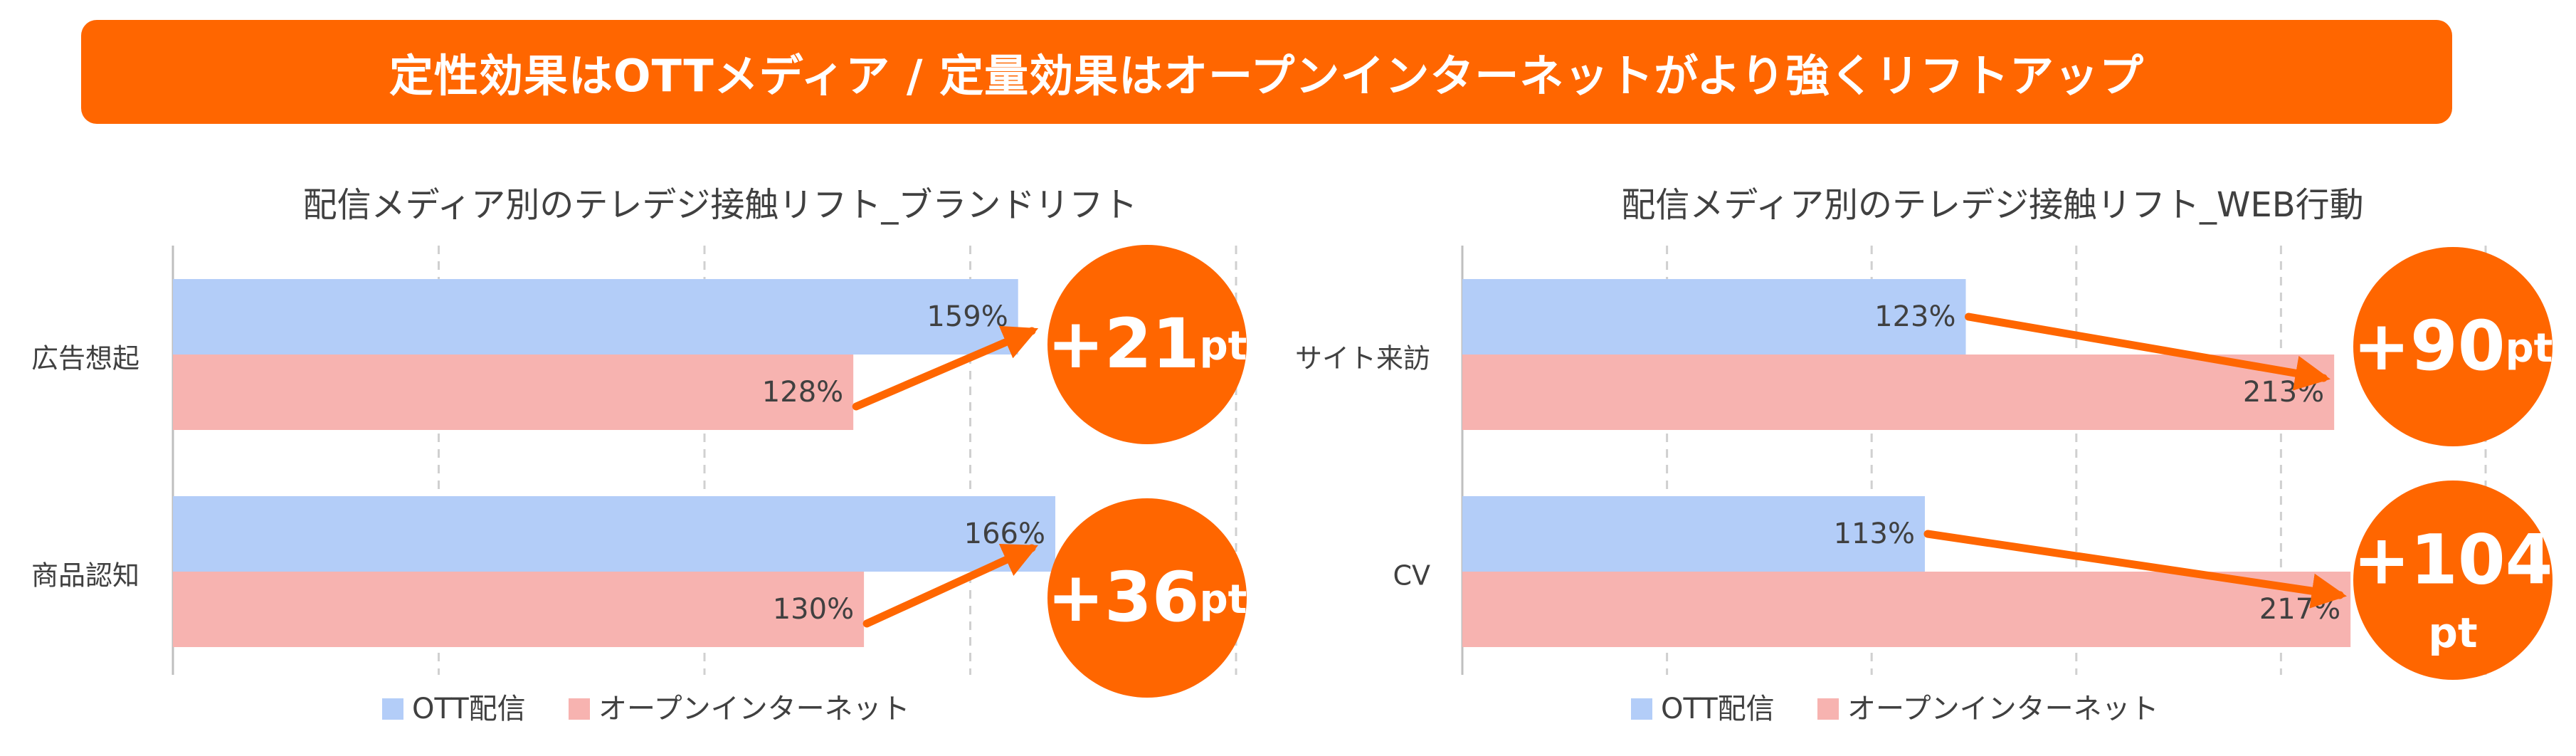  What do you see at coordinates (85, 358) in the screenshot?
I see `category-label: 広告想起` at bounding box center [85, 358].